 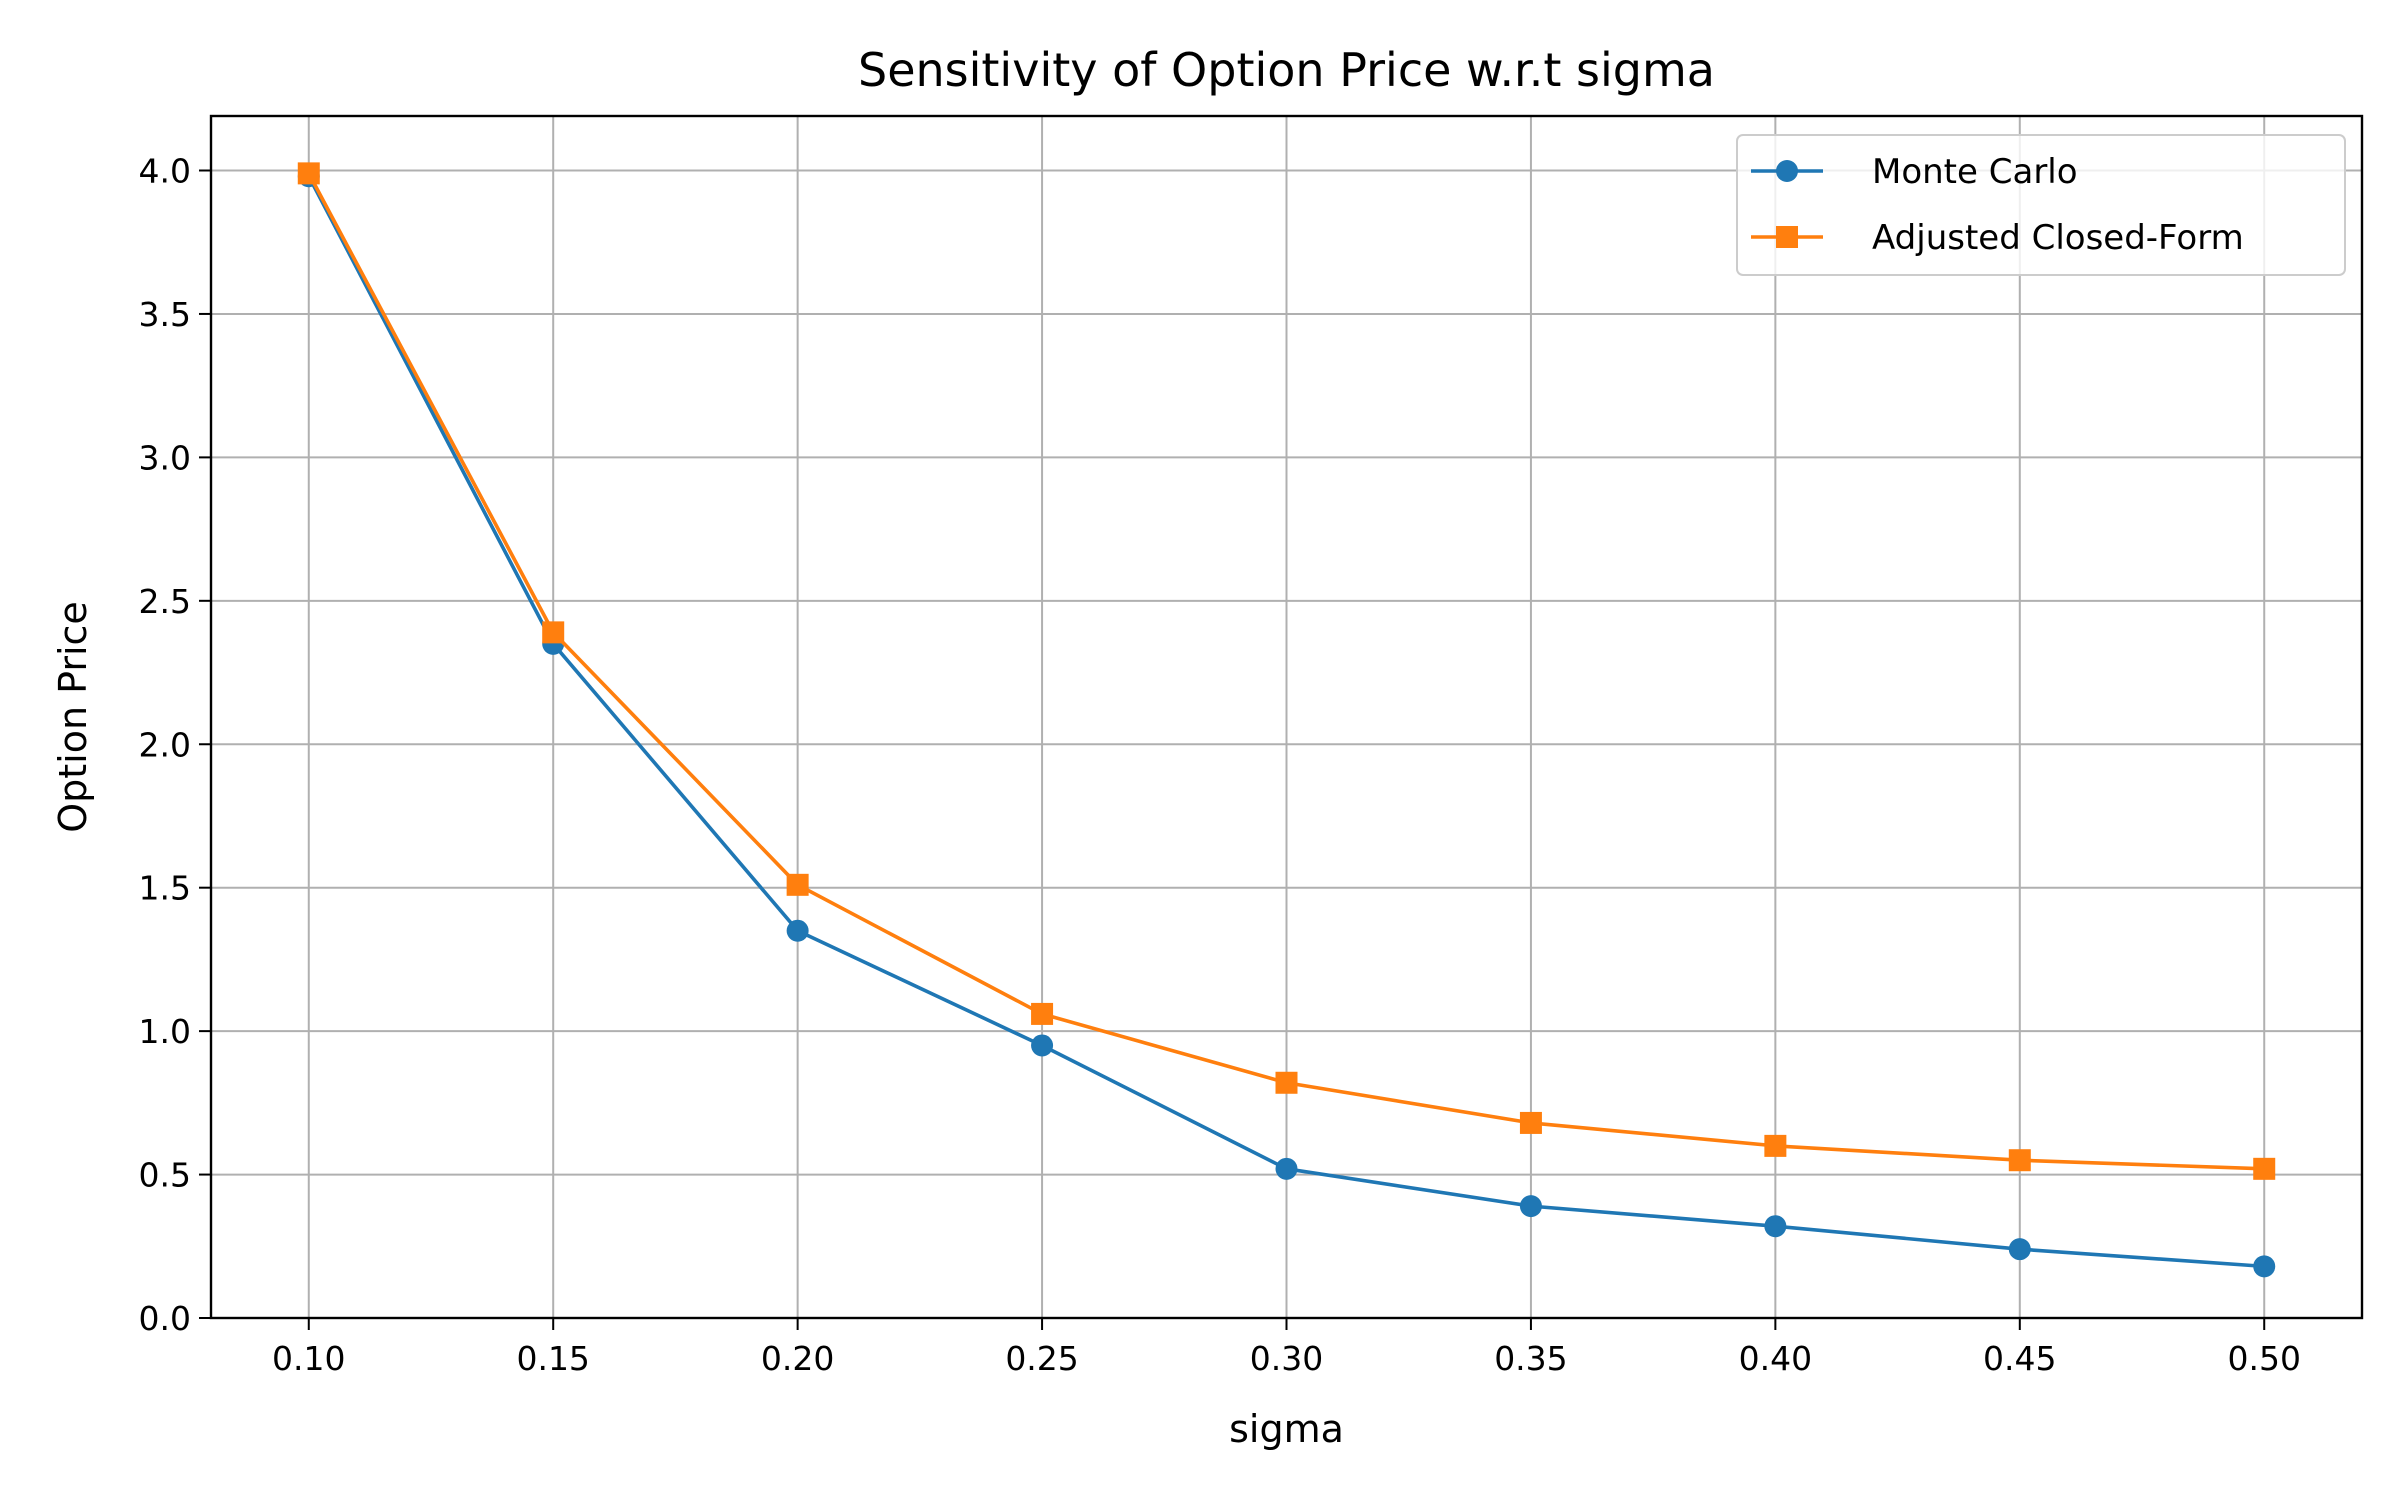 I want to click on y-tick-label: 2.0, so click(x=165, y=744).